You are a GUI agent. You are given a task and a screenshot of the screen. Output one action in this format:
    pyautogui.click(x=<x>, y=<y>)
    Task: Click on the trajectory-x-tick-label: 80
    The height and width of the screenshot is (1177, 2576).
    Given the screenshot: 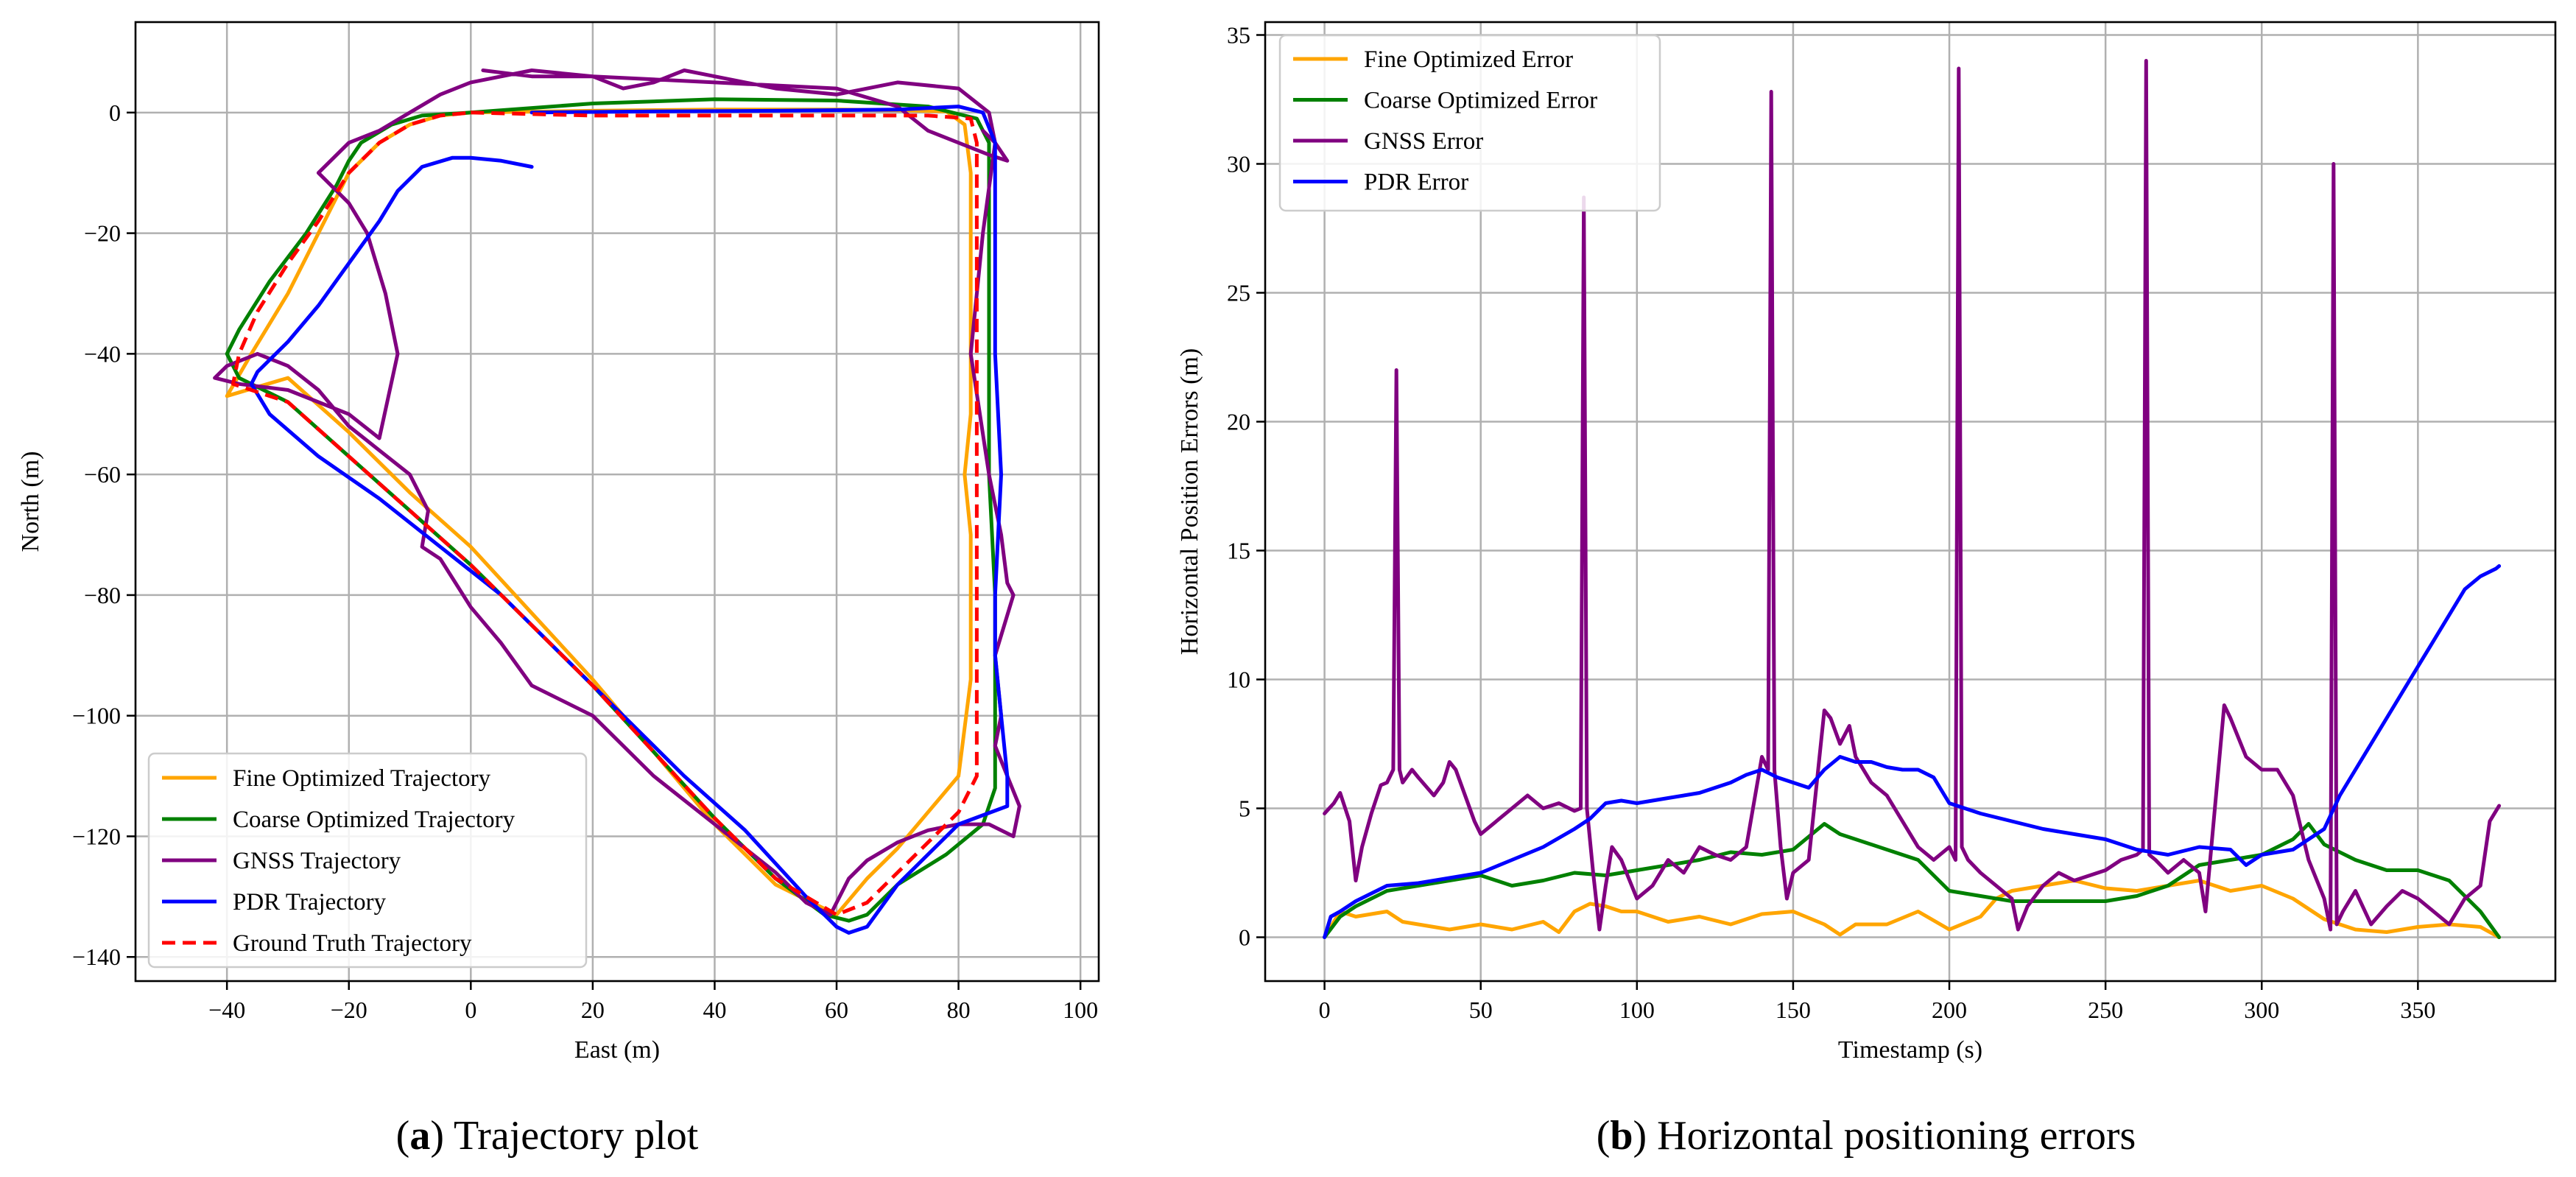 What is the action you would take?
    pyautogui.click(x=959, y=1010)
    